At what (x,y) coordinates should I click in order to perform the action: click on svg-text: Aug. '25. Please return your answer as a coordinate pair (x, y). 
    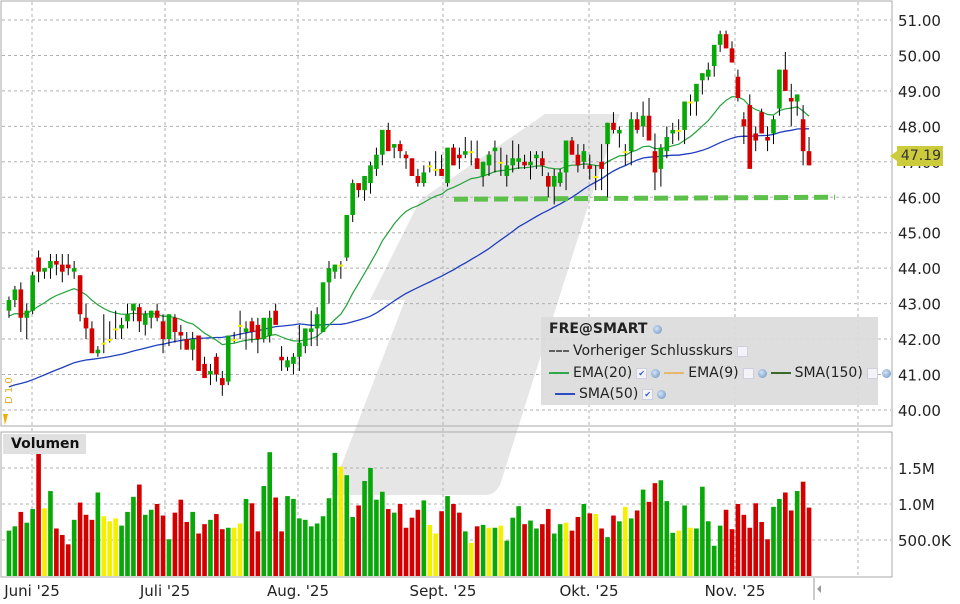
    Looking at the image, I should click on (298, 591).